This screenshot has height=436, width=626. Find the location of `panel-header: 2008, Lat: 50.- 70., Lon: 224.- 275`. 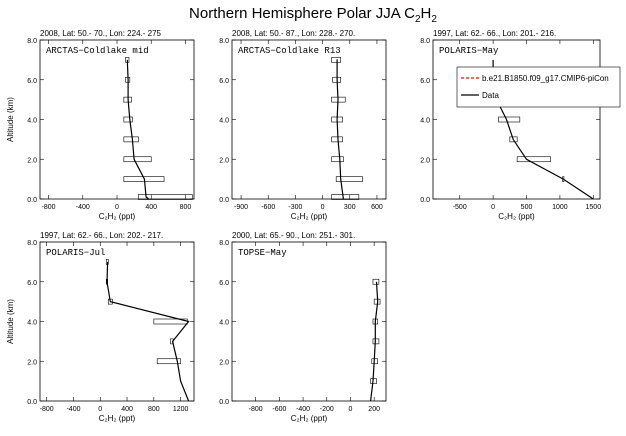

panel-header: 2008, Lat: 50.- 70., Lon: 224.- 275 is located at coordinates (101, 33).